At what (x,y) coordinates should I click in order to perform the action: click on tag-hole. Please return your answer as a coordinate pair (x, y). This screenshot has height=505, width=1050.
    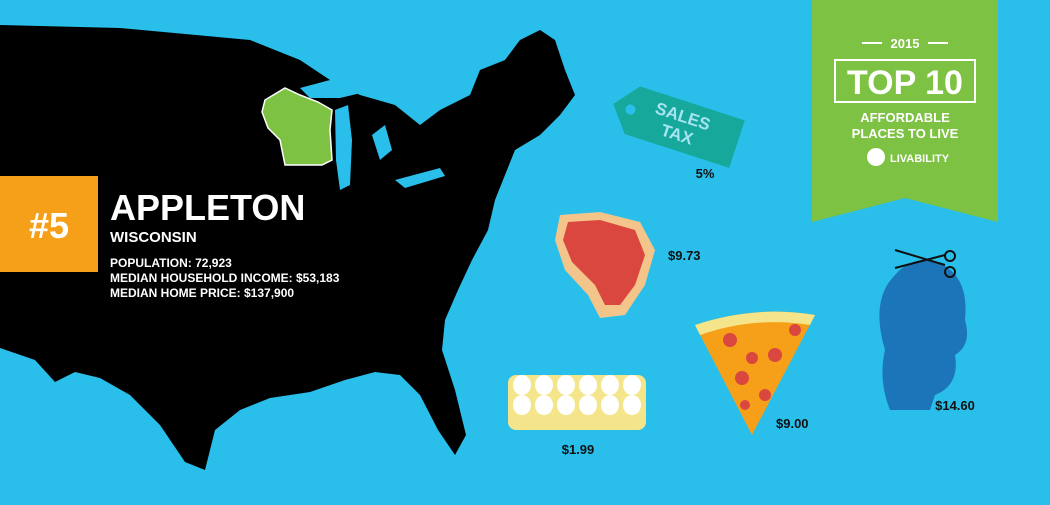
    Looking at the image, I should click on (630, 109).